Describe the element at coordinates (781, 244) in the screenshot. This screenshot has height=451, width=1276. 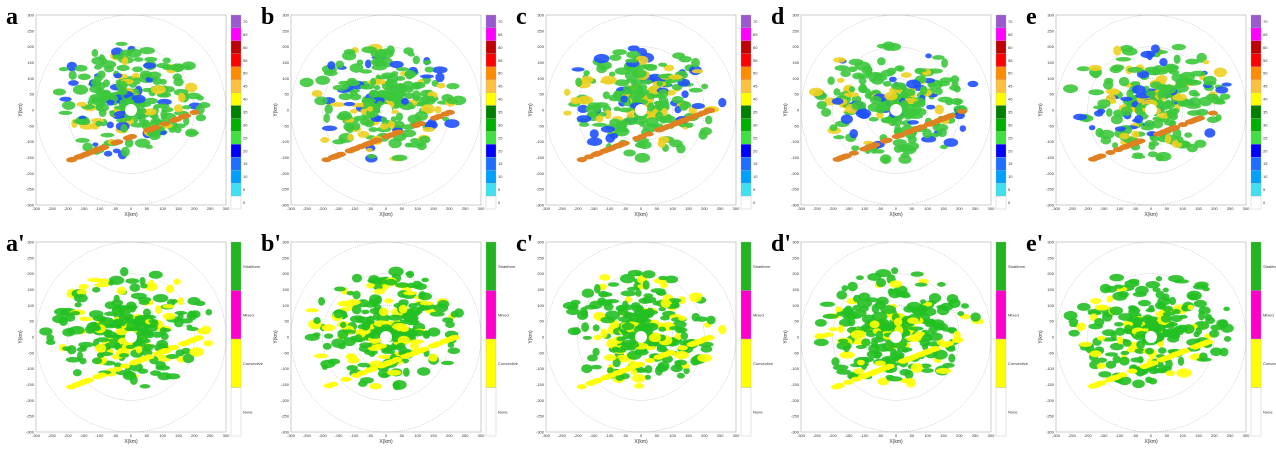
I see `panel-label: d'` at that location.